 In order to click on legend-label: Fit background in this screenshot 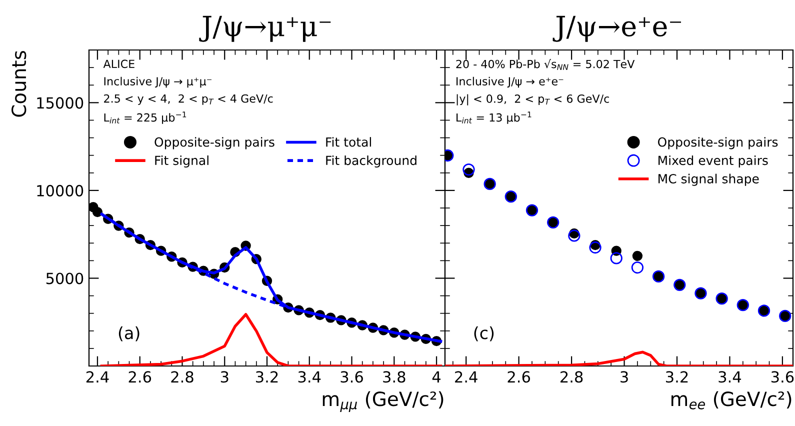, I will do `click(371, 161)`.